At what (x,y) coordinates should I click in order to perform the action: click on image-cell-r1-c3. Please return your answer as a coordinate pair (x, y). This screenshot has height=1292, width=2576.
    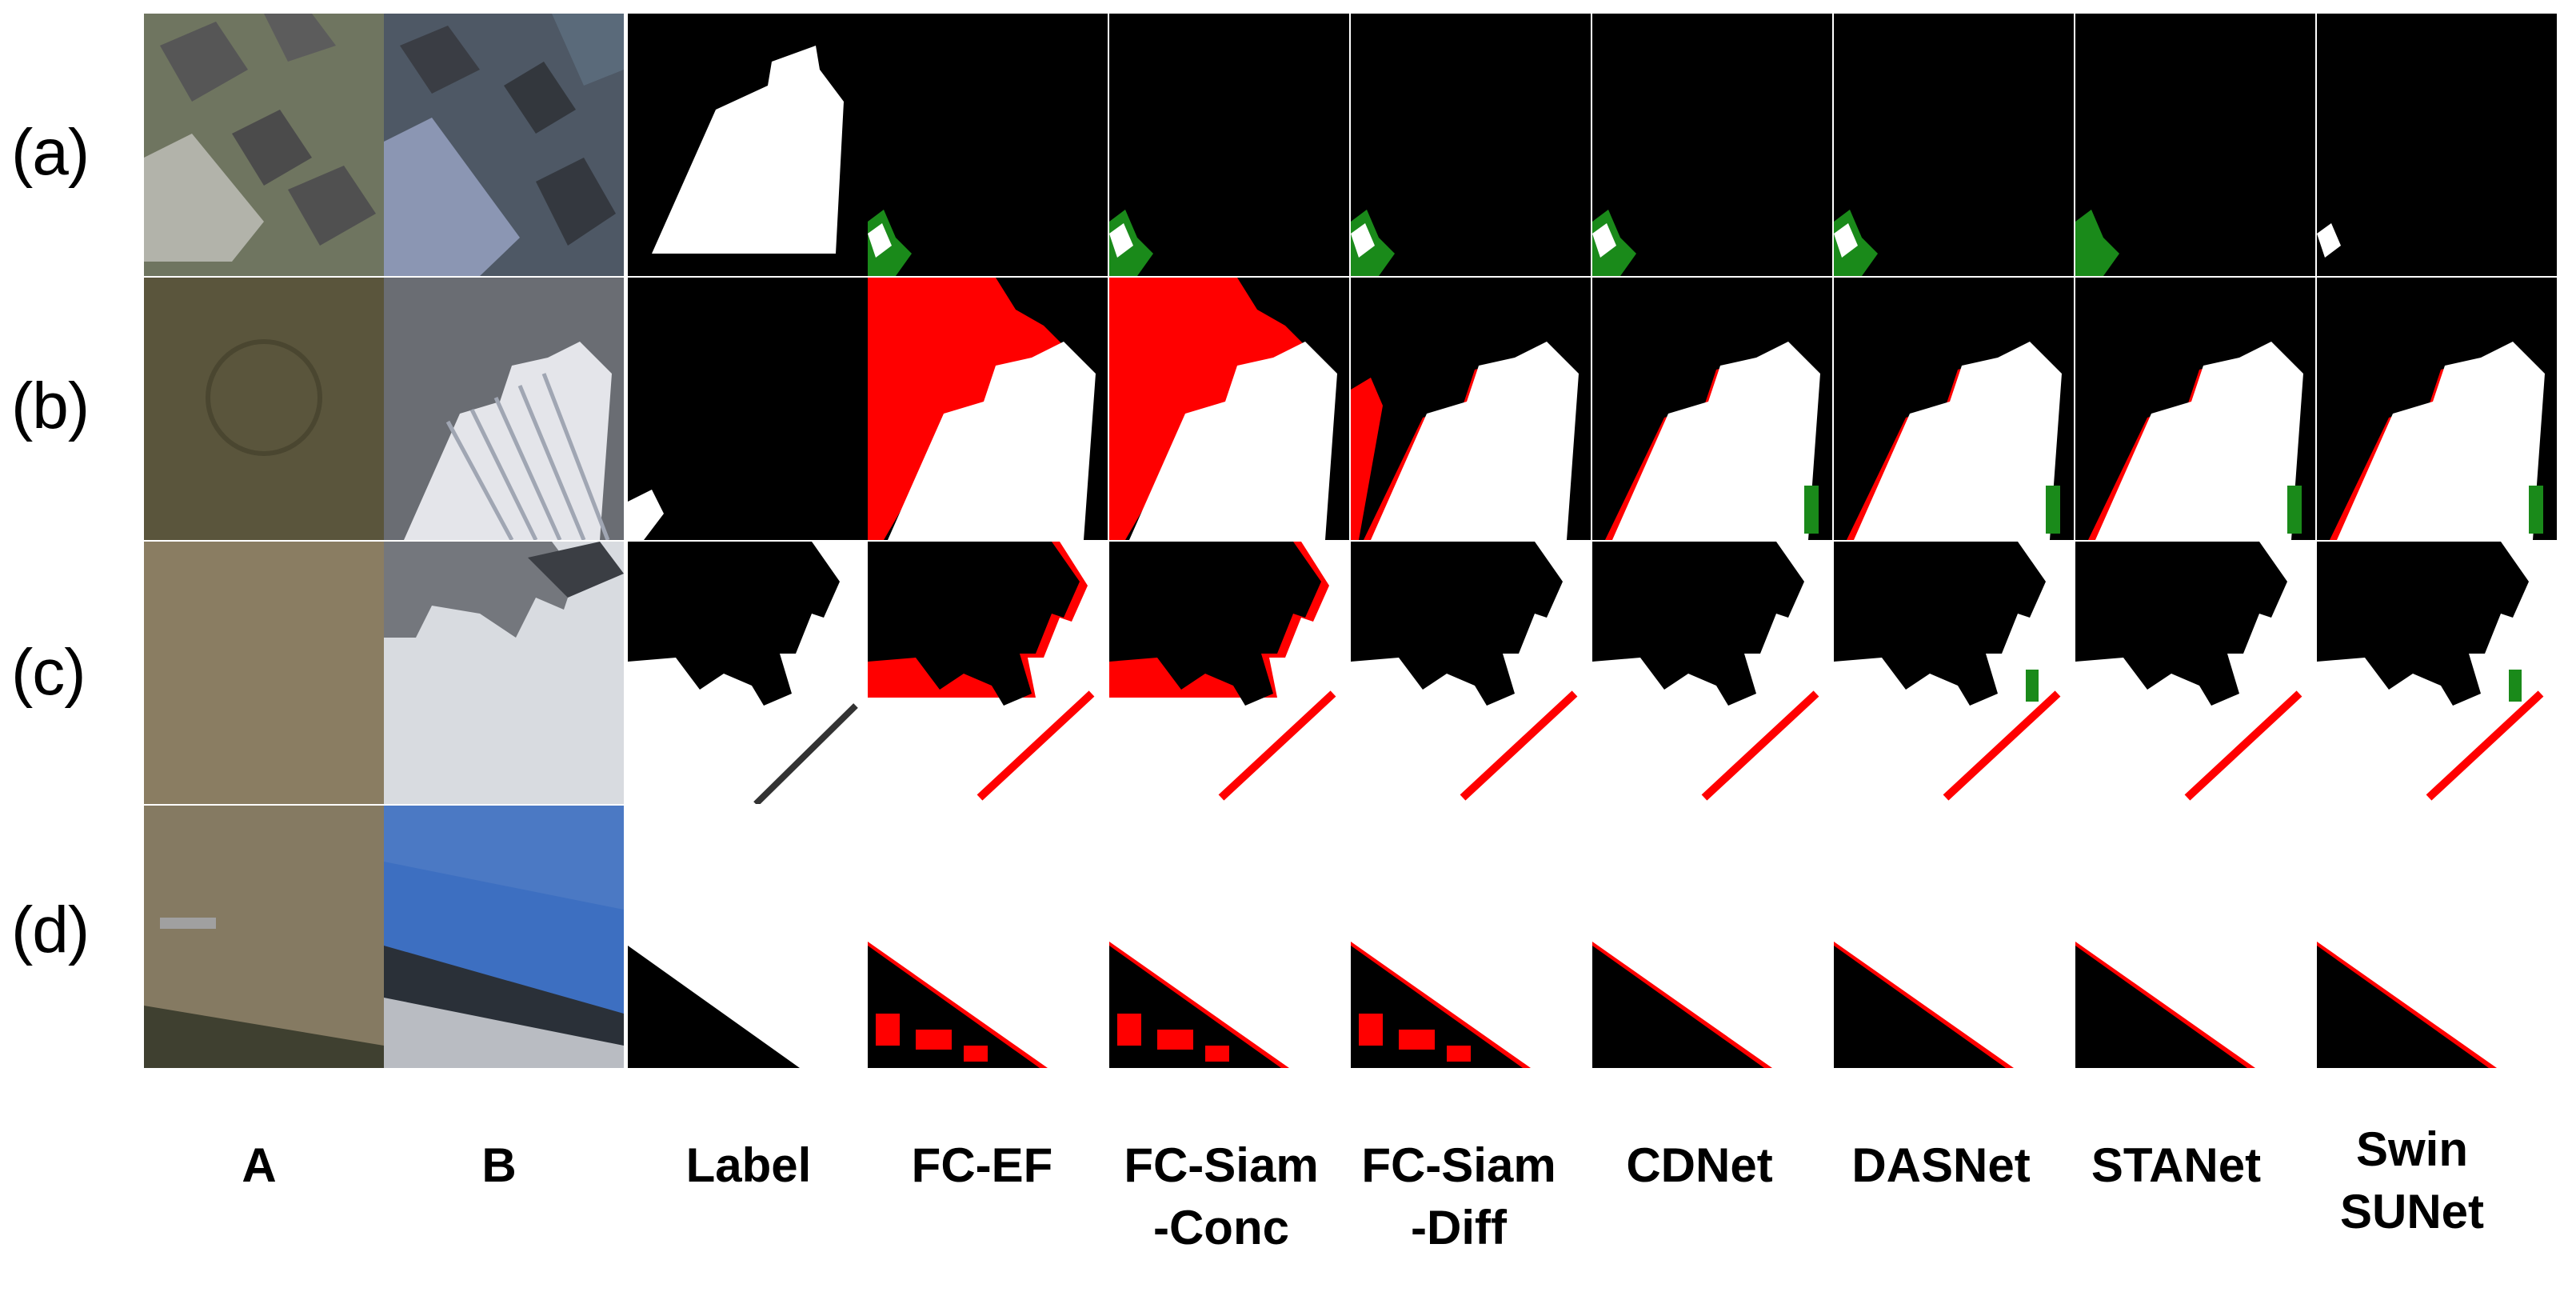
    Looking at the image, I should click on (748, 145).